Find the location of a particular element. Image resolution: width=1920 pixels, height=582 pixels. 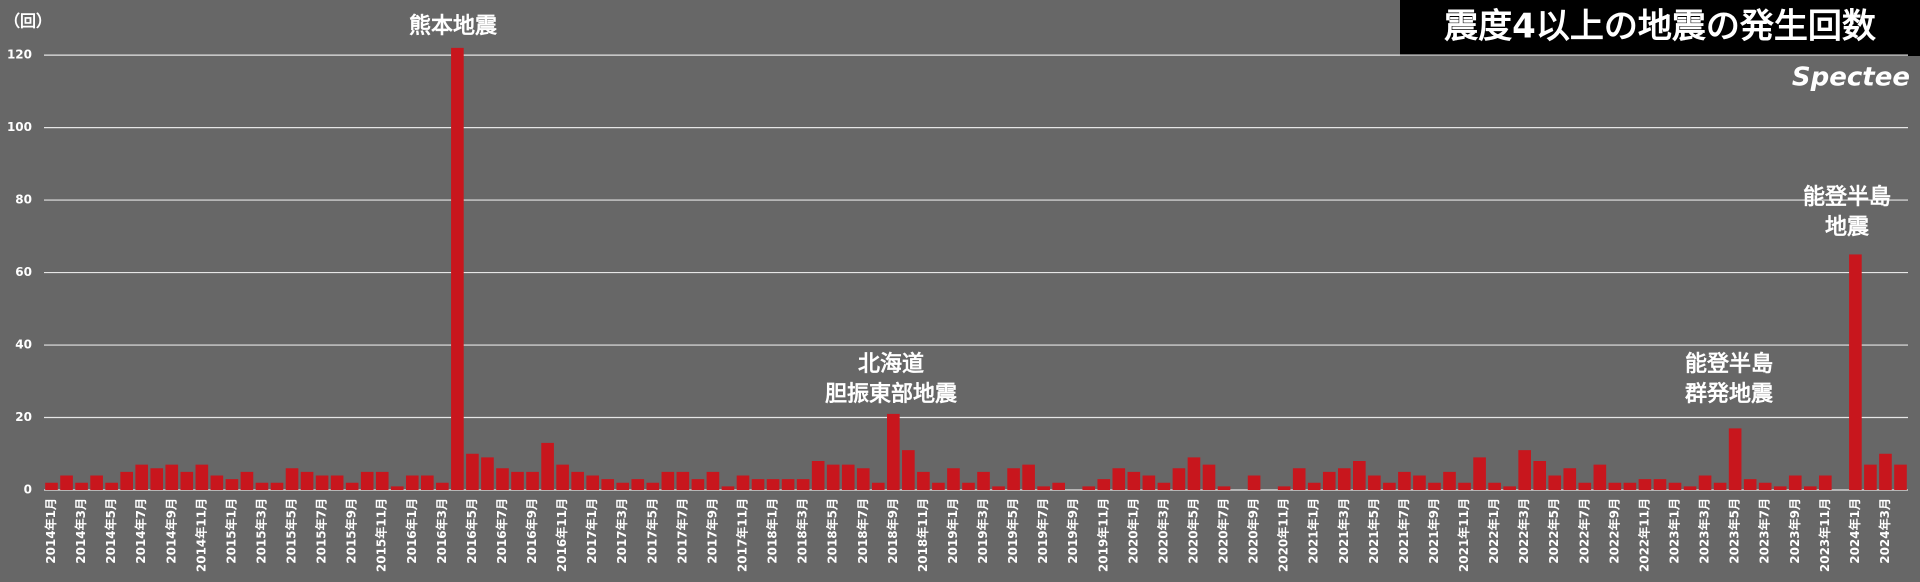

annotation: 群発地震 is located at coordinates (1729, 394).